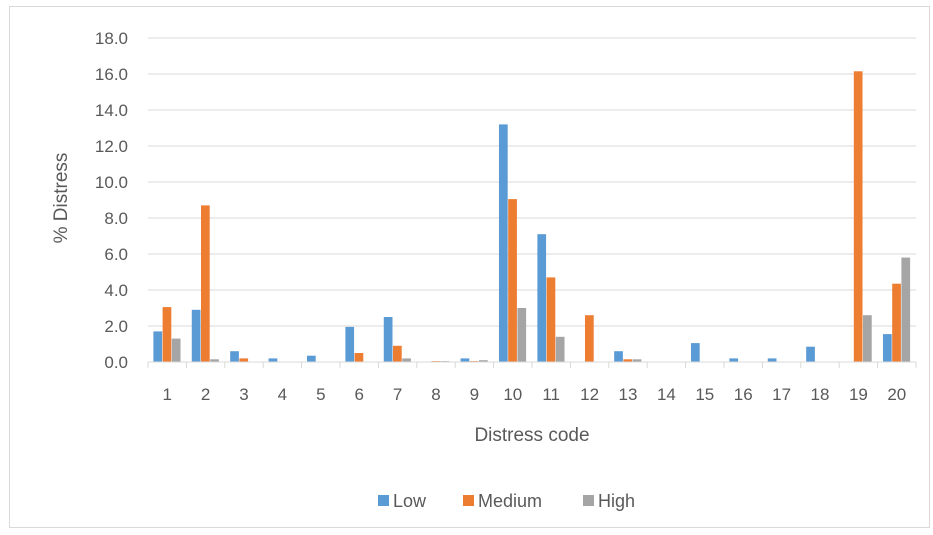 The height and width of the screenshot is (535, 933). Describe the element at coordinates (166, 394) in the screenshot. I see `x-tick-label: 1` at that location.